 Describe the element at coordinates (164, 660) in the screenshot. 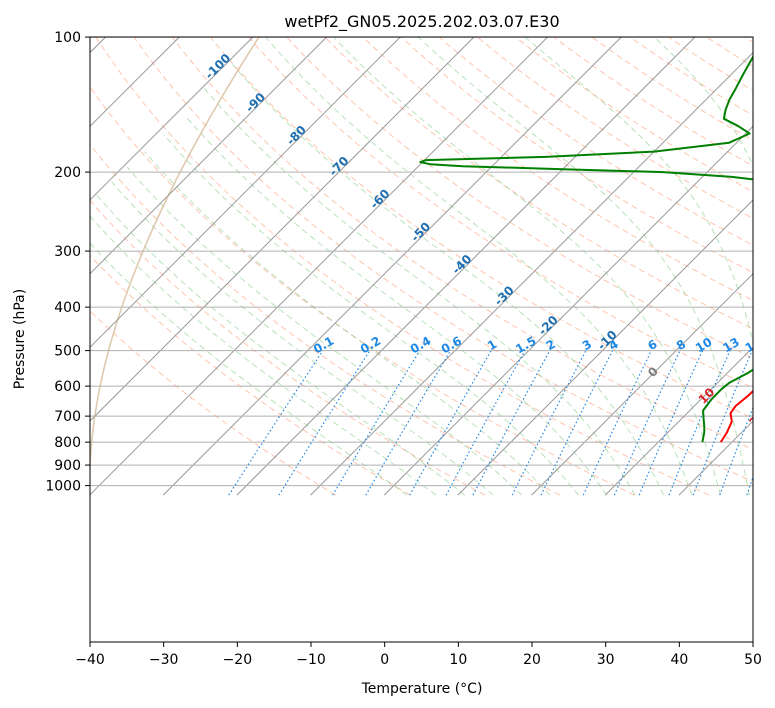

I see `x-tick-label: −30` at that location.